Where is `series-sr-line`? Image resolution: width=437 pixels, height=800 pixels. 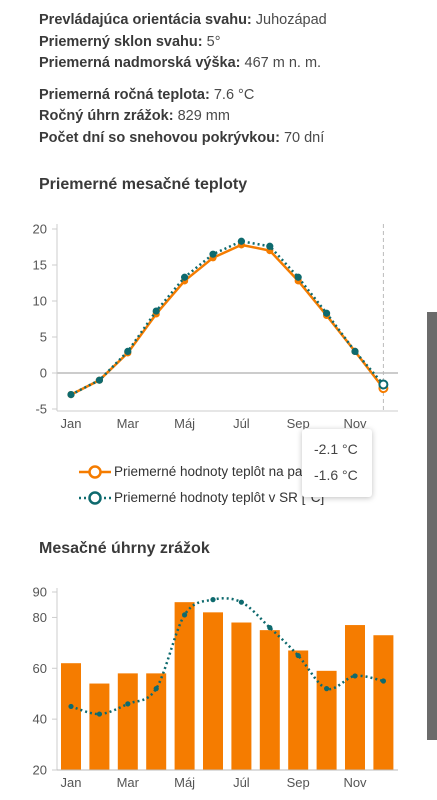 series-sr-line is located at coordinates (227, 317).